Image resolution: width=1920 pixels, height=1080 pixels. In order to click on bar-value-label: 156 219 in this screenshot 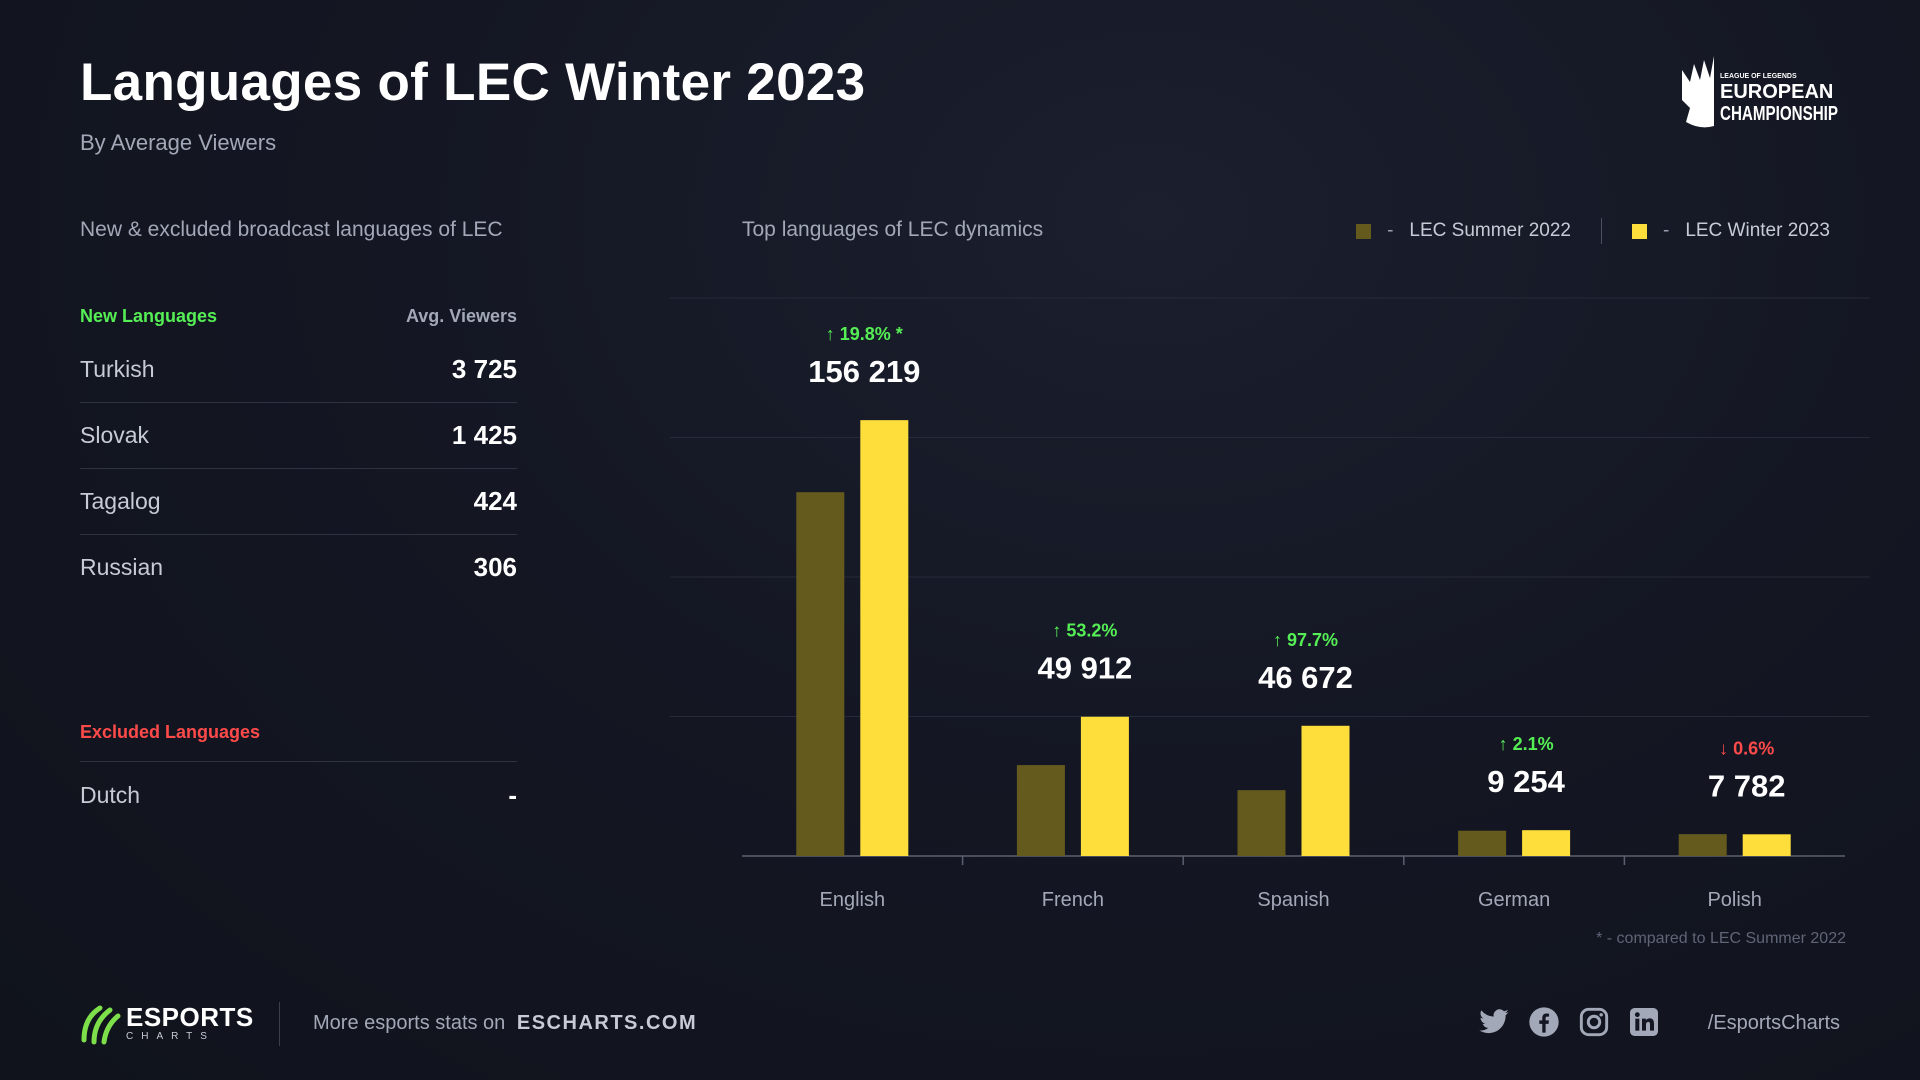, I will do `click(864, 371)`.